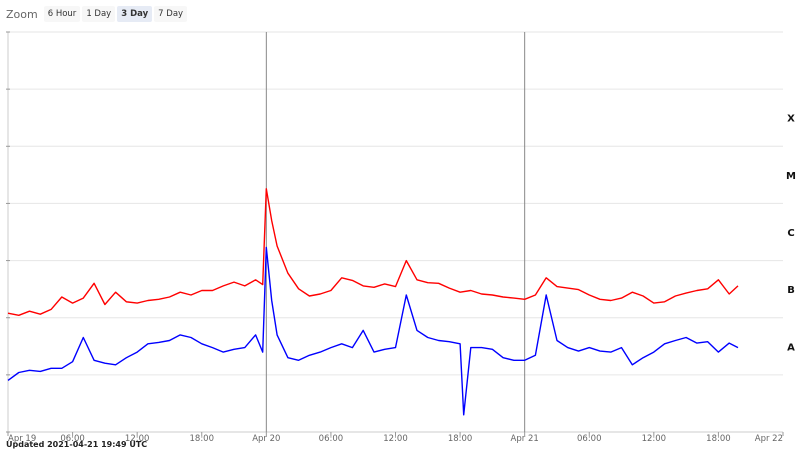  I want to click on updated-timestamp: Updated 2021-04-21 19:49 UTC, so click(77, 444).